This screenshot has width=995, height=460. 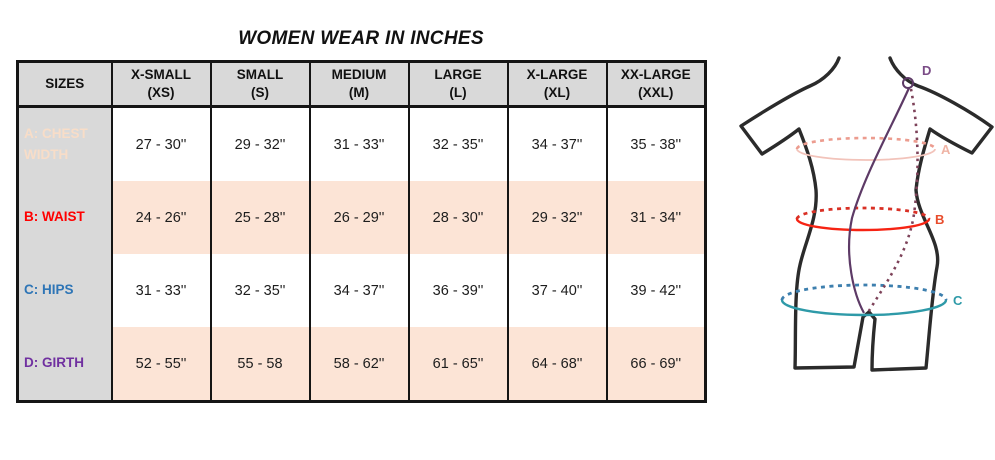 I want to click on cell-d-xxl: 66 - 69'', so click(x=656, y=364).